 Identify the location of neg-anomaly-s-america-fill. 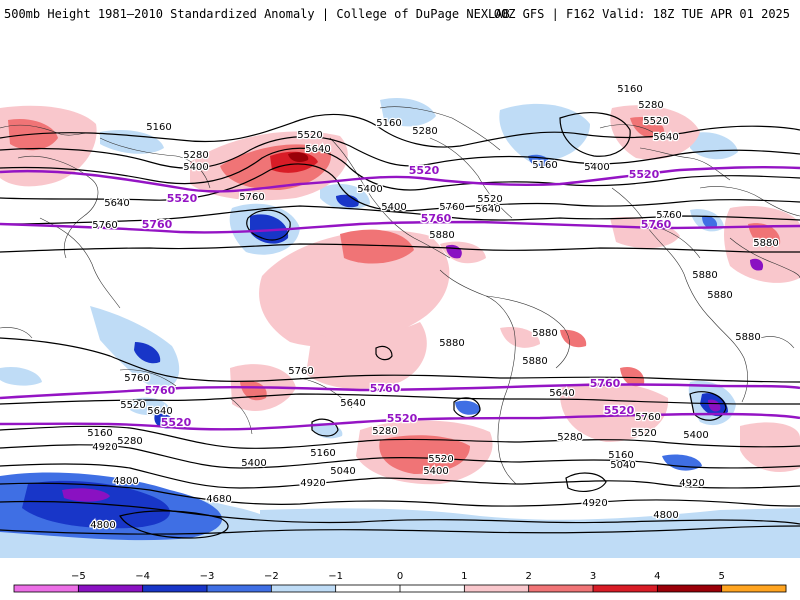
(147, 353).